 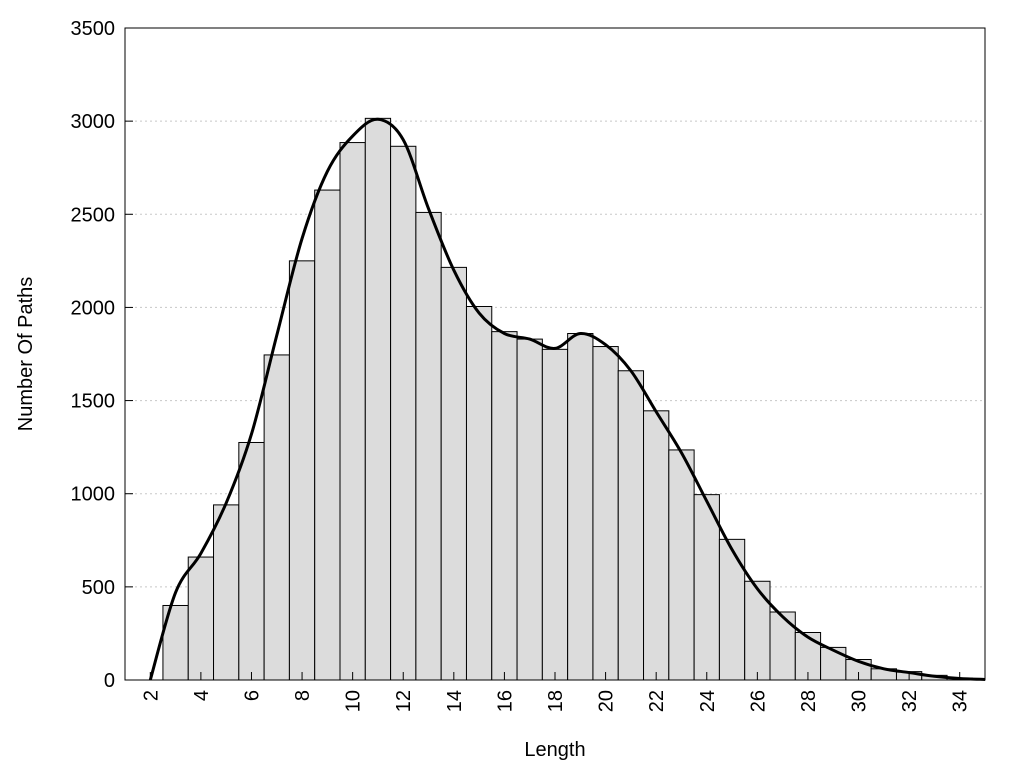 What do you see at coordinates (93, 308) in the screenshot?
I see `y-tick-label: 2000` at bounding box center [93, 308].